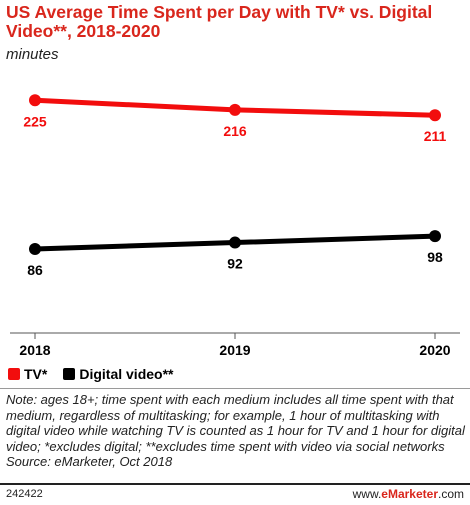  I want to click on data-label-tv-2020: 211, so click(435, 136).